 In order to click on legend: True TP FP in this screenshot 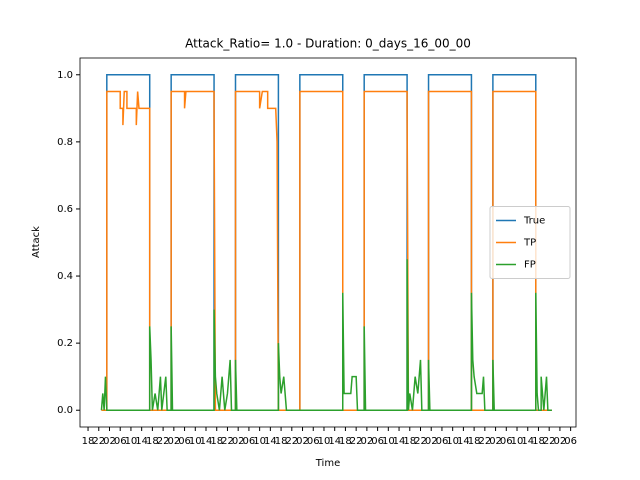, I will do `click(530, 242)`.